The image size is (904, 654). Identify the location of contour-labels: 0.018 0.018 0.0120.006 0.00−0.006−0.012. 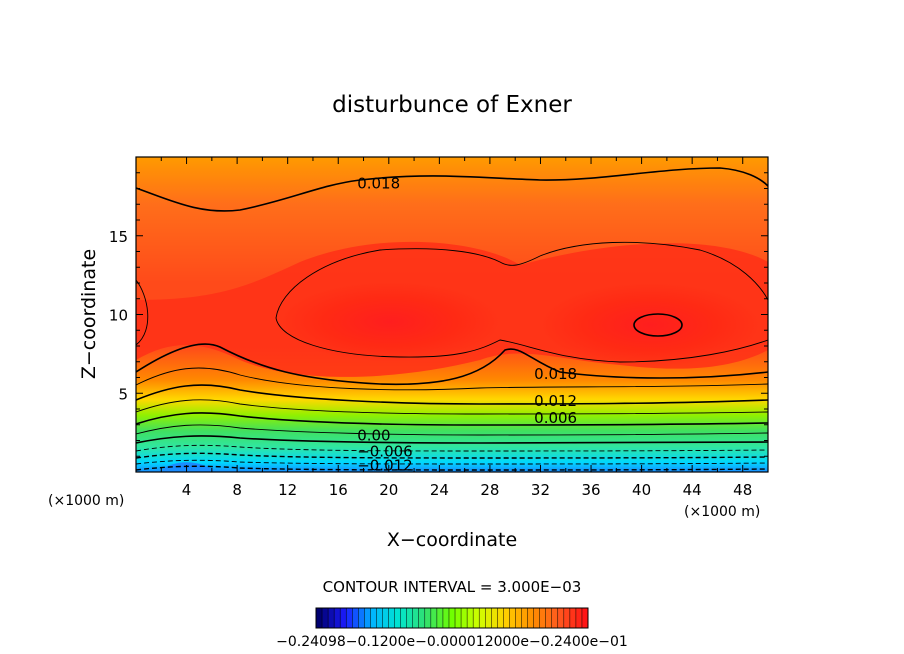
(467, 325).